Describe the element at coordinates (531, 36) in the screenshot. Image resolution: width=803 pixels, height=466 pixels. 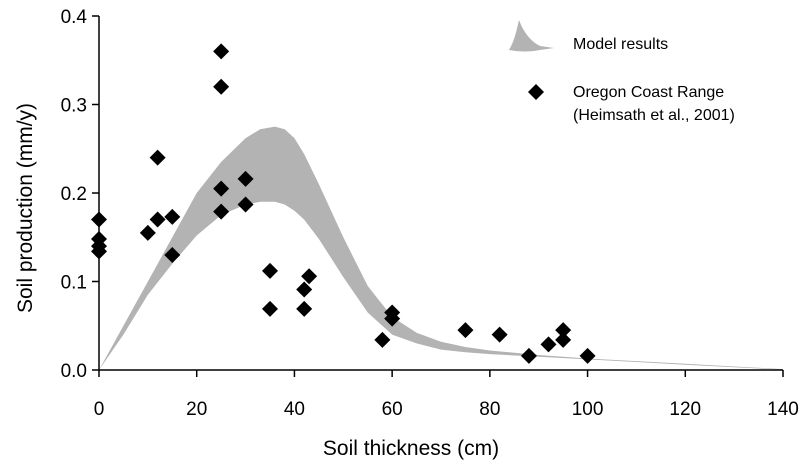
I see `legend-band-swatch` at that location.